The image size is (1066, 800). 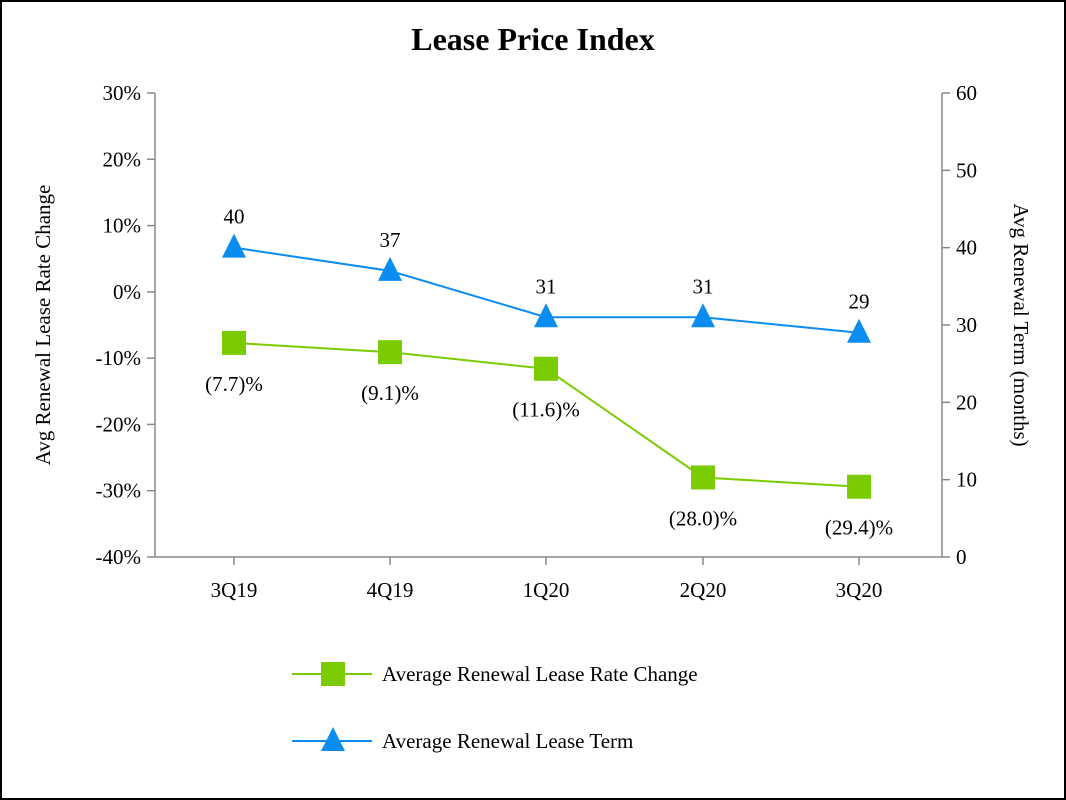 What do you see at coordinates (234, 217) in the screenshot?
I see `data-label: 40` at bounding box center [234, 217].